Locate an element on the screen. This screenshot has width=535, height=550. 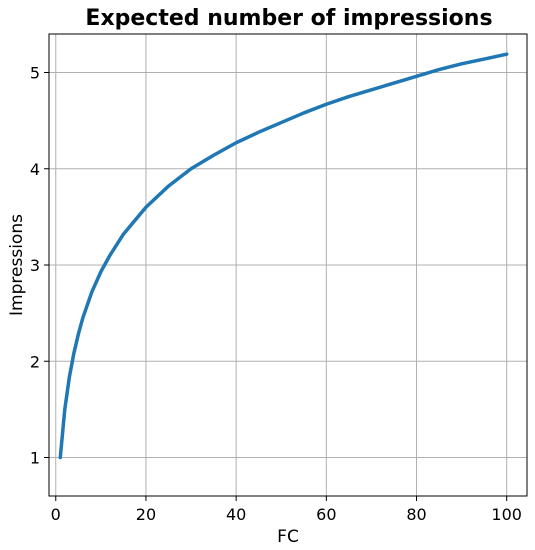
x-tick-label: 40 is located at coordinates (236, 514).